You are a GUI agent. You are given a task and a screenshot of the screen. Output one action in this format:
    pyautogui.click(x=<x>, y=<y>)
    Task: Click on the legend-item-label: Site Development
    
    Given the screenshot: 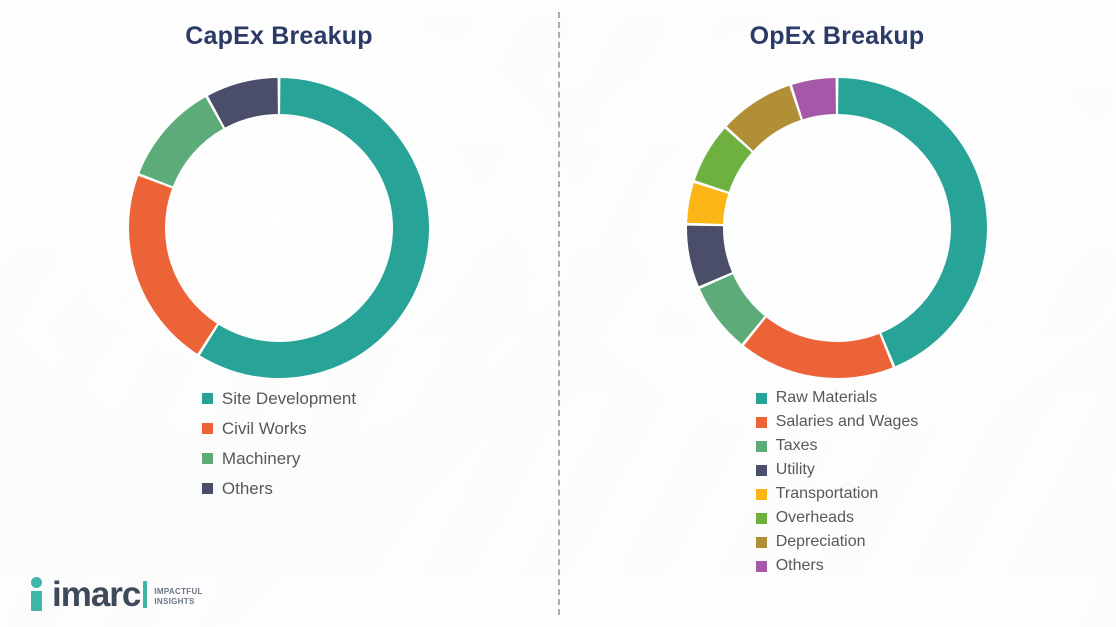 What is the action you would take?
    pyautogui.click(x=289, y=398)
    